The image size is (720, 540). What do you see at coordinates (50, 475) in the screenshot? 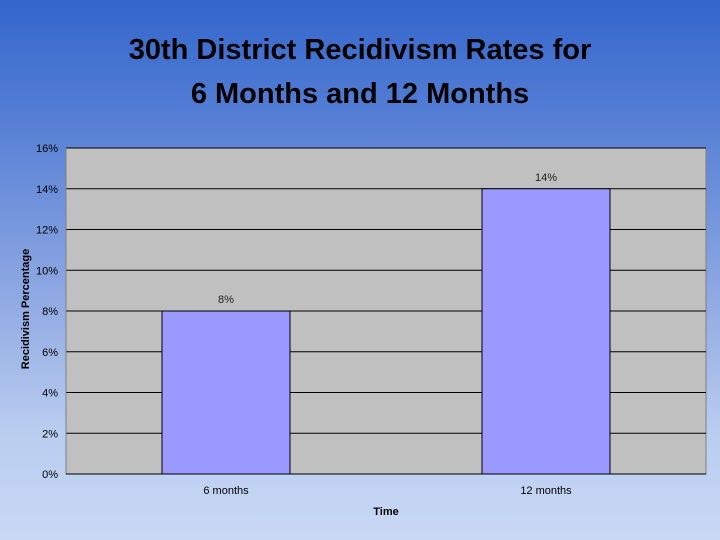
I see `y-tick-label: 0%` at bounding box center [50, 475].